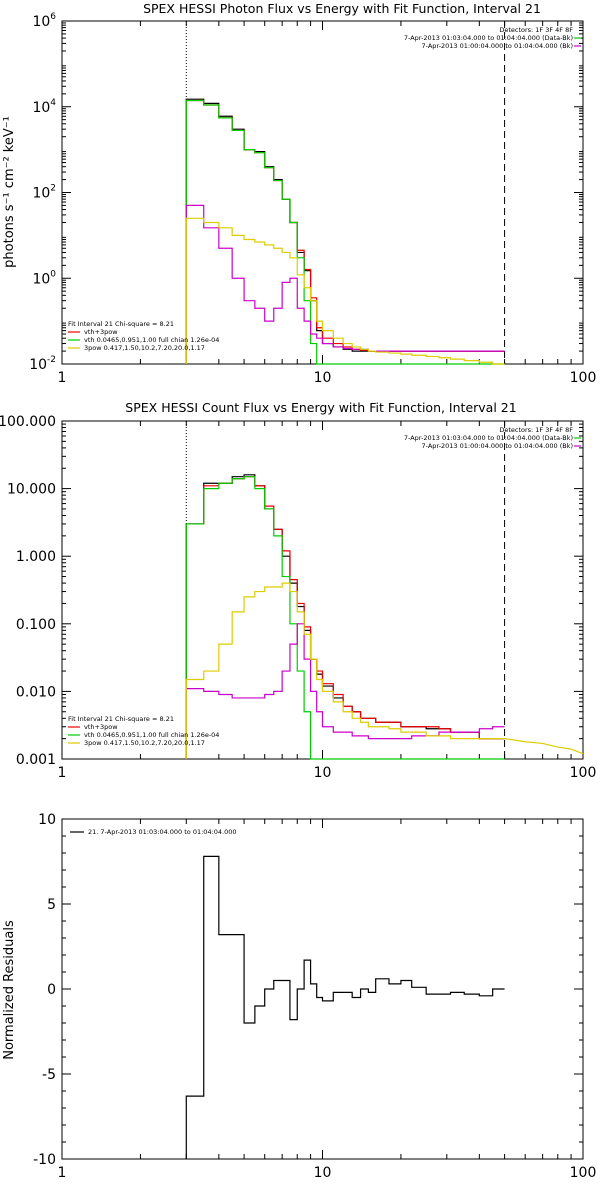 This screenshot has width=600, height=1200. I want to click on data-series-tail, so click(544, 746).